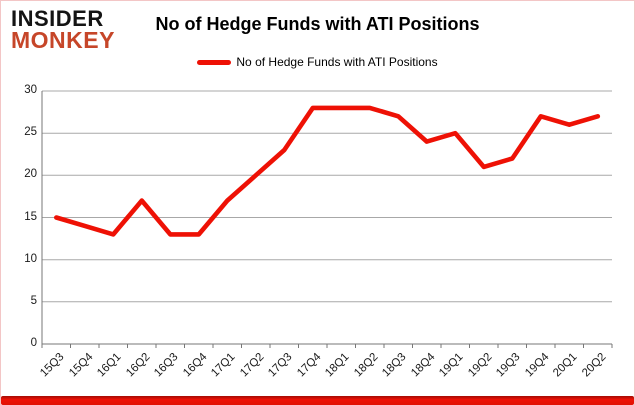 The height and width of the screenshot is (405, 635). I want to click on y-tick-label: 25, so click(30, 132).